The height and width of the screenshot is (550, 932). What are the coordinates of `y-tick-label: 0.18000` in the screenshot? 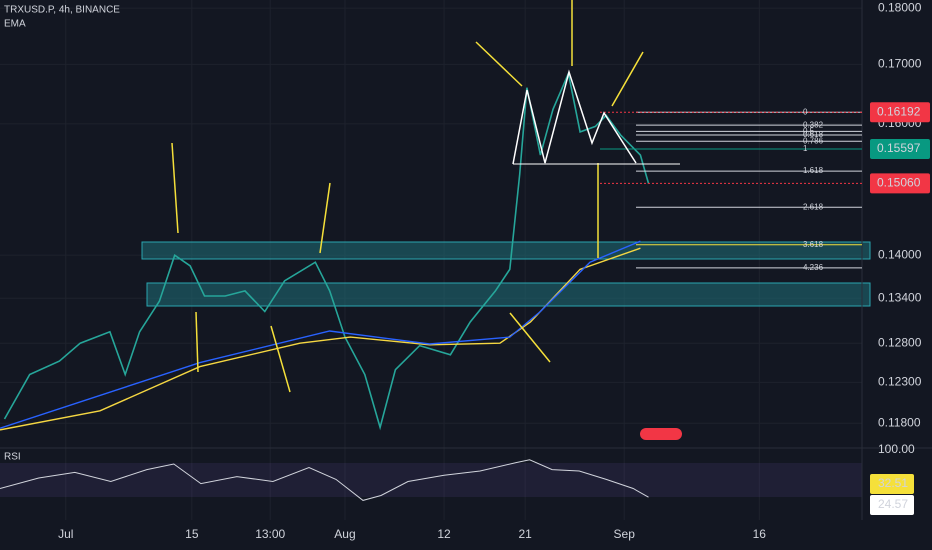 It's located at (900, 7).